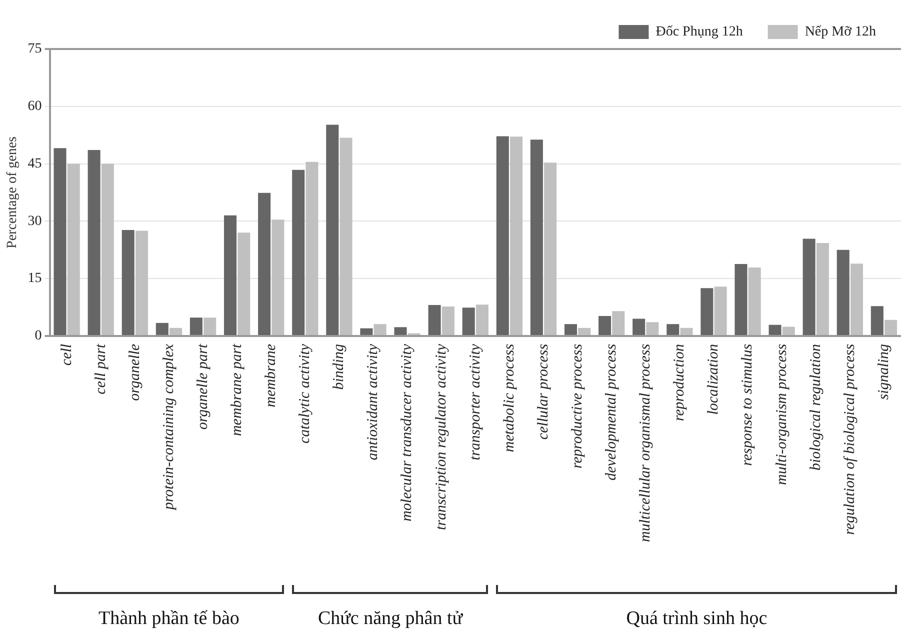 This screenshot has height=640, width=911. I want to click on x-tick-label: transporter activity, so click(475, 402).